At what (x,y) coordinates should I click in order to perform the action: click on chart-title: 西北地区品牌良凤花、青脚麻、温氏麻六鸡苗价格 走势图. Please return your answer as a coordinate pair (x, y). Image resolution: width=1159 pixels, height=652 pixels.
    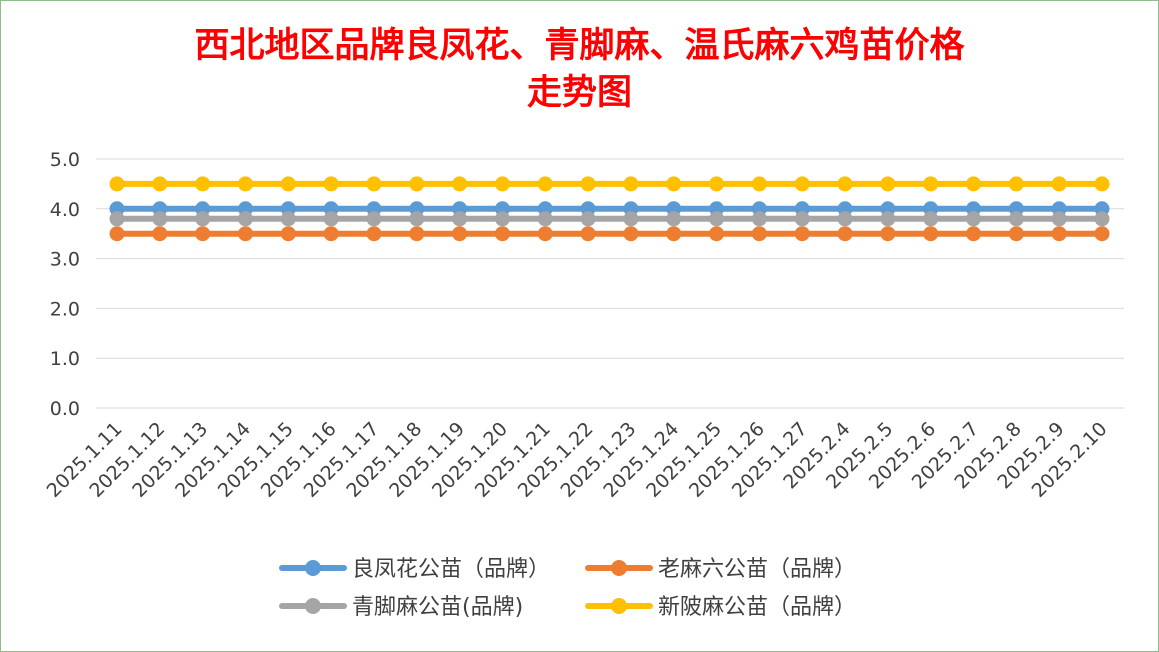
    Looking at the image, I should click on (579, 69).